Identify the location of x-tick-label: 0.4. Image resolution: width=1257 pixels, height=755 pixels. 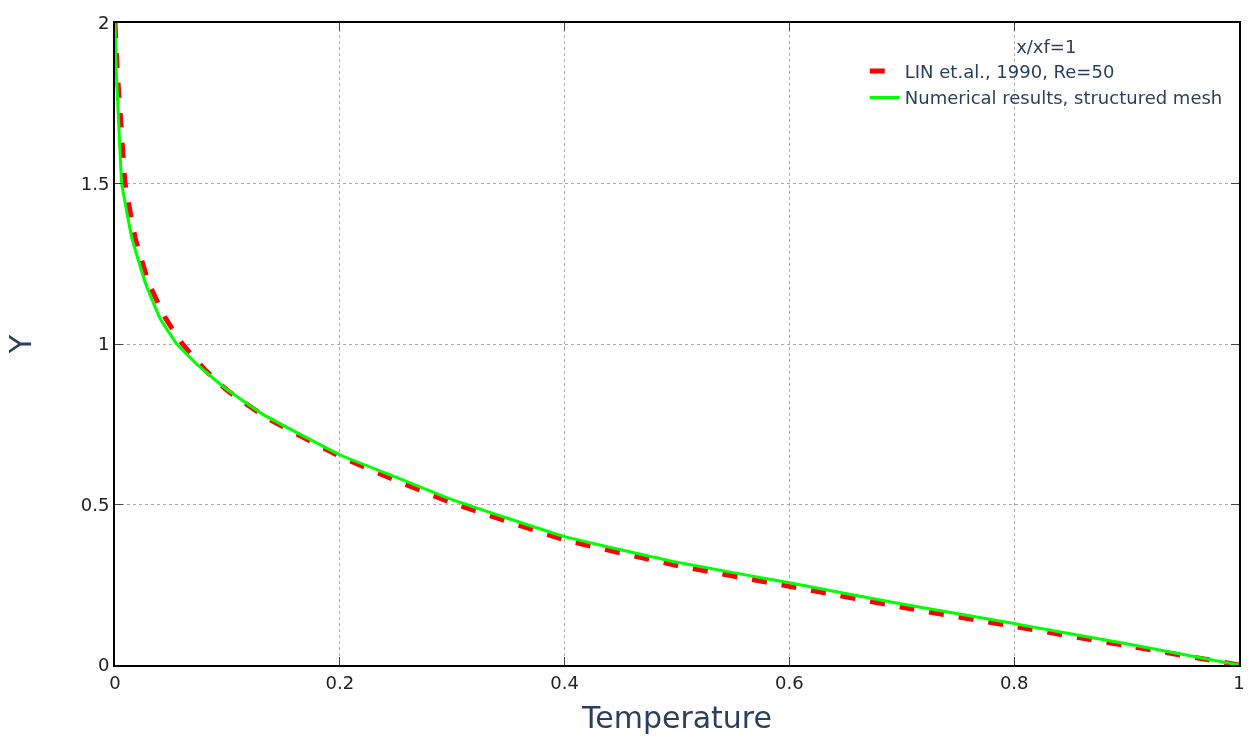
(564, 682).